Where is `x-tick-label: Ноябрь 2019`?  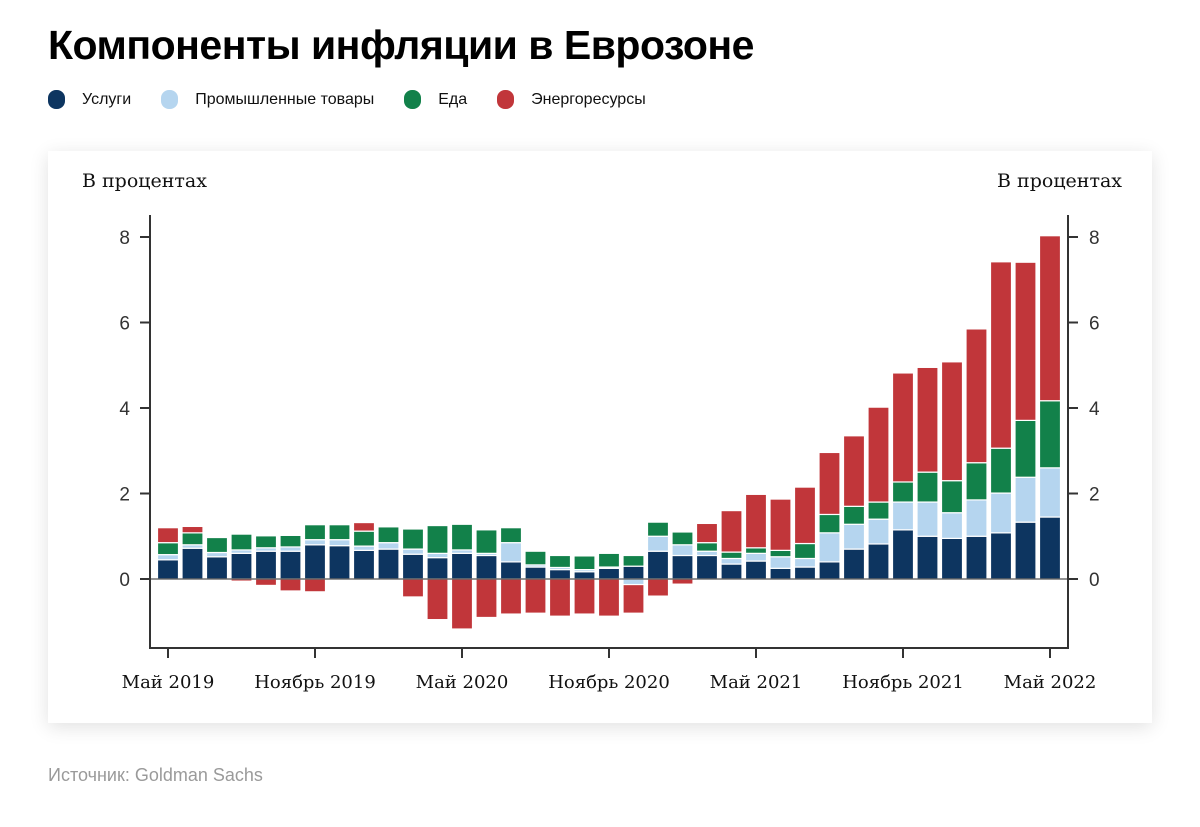 x-tick-label: Ноябрь 2019 is located at coordinates (315, 682).